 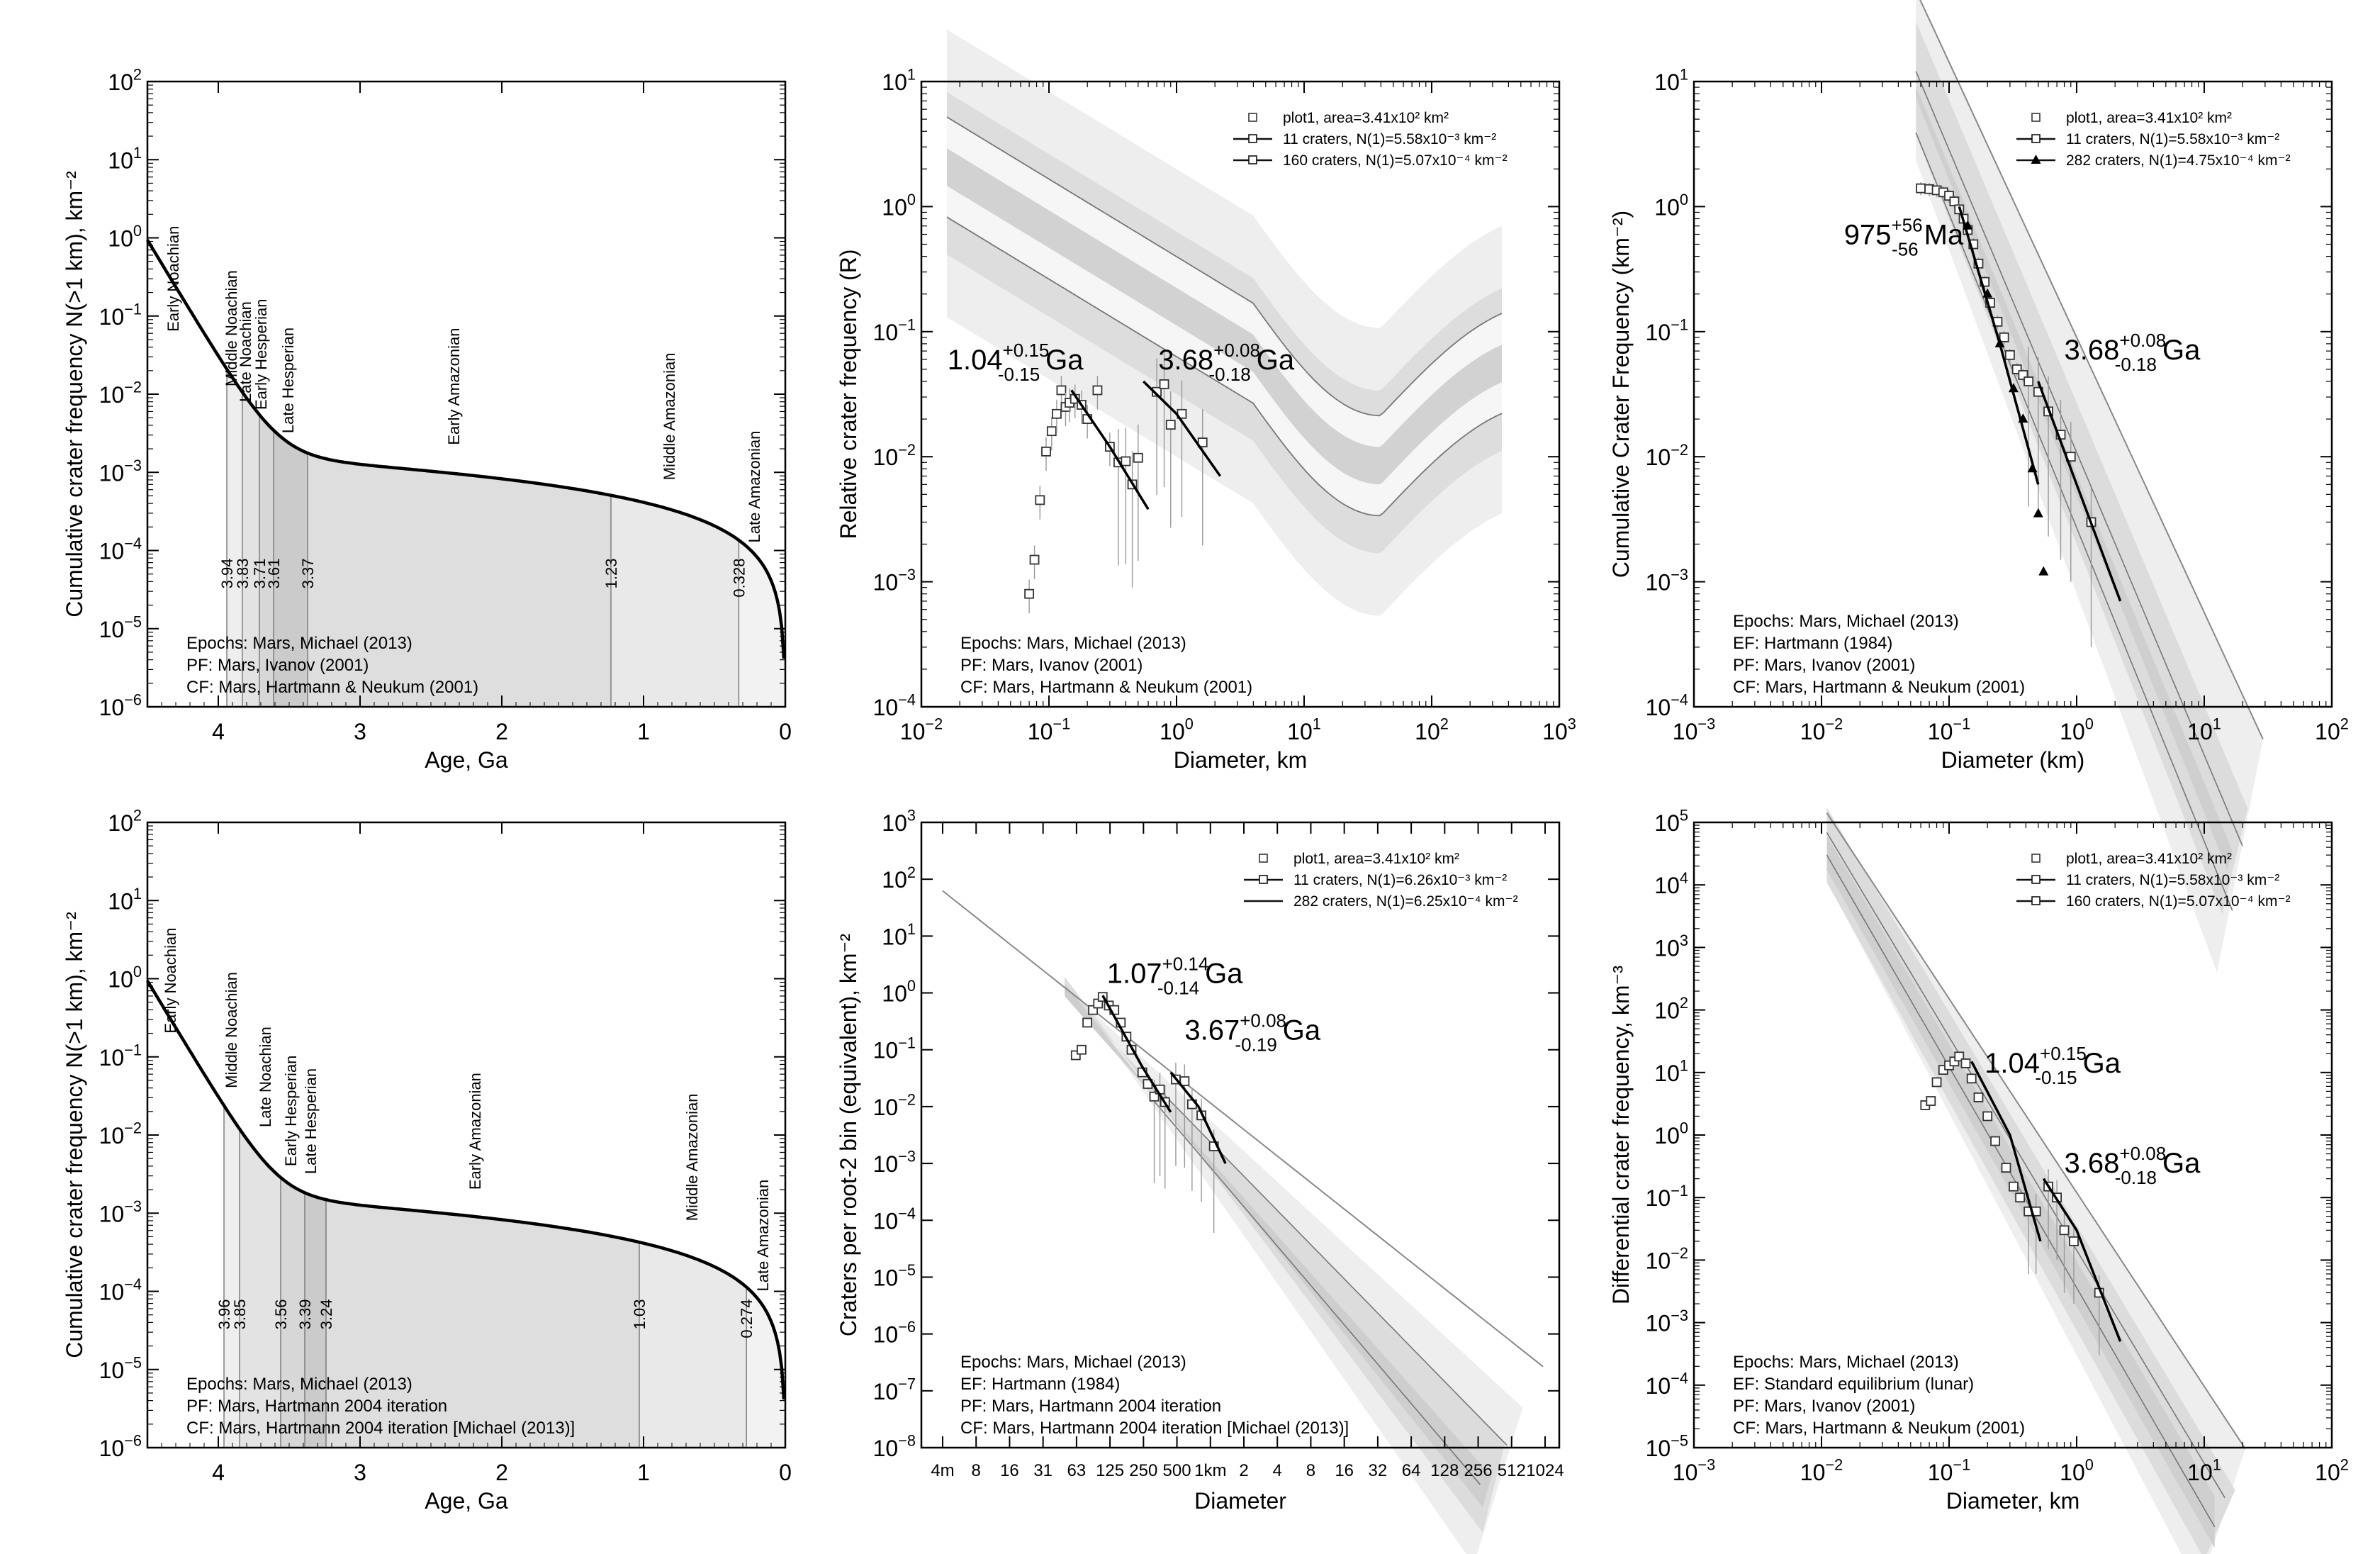 I want to click on x-tick-label: 10³, so click(x=1559, y=729).